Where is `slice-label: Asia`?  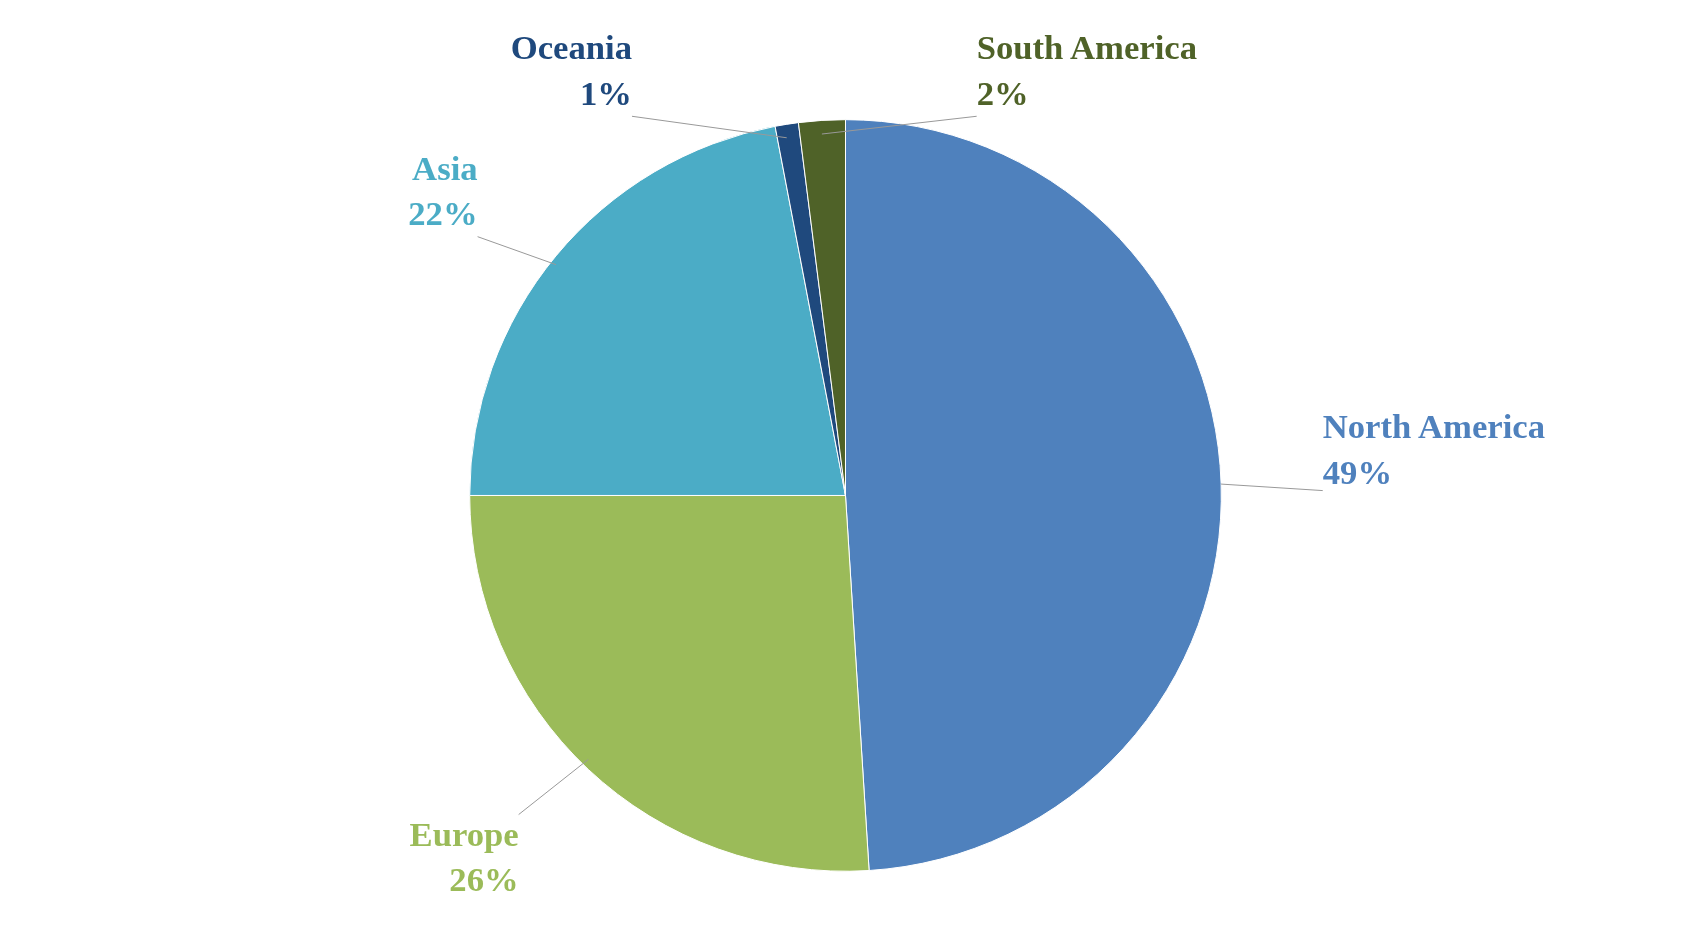 slice-label: Asia is located at coordinates (445, 167).